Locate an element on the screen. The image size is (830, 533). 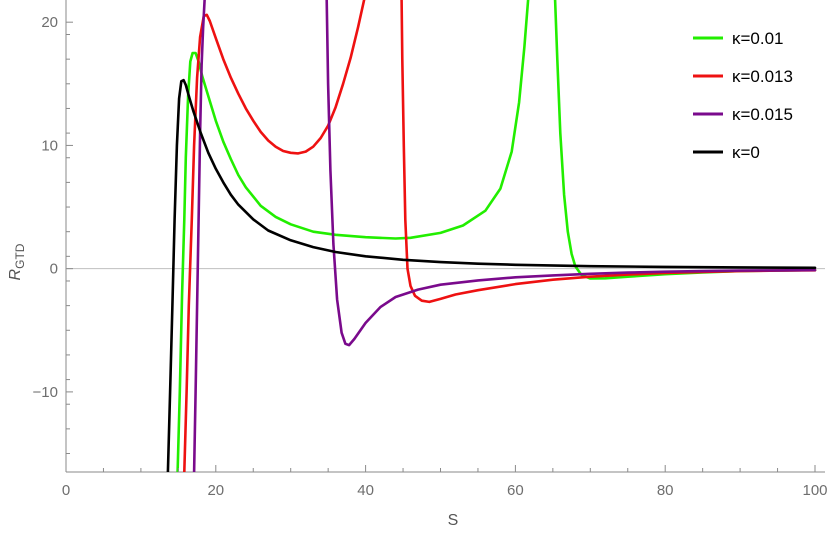
y-tick-label: −10 is located at coordinates (45, 392).